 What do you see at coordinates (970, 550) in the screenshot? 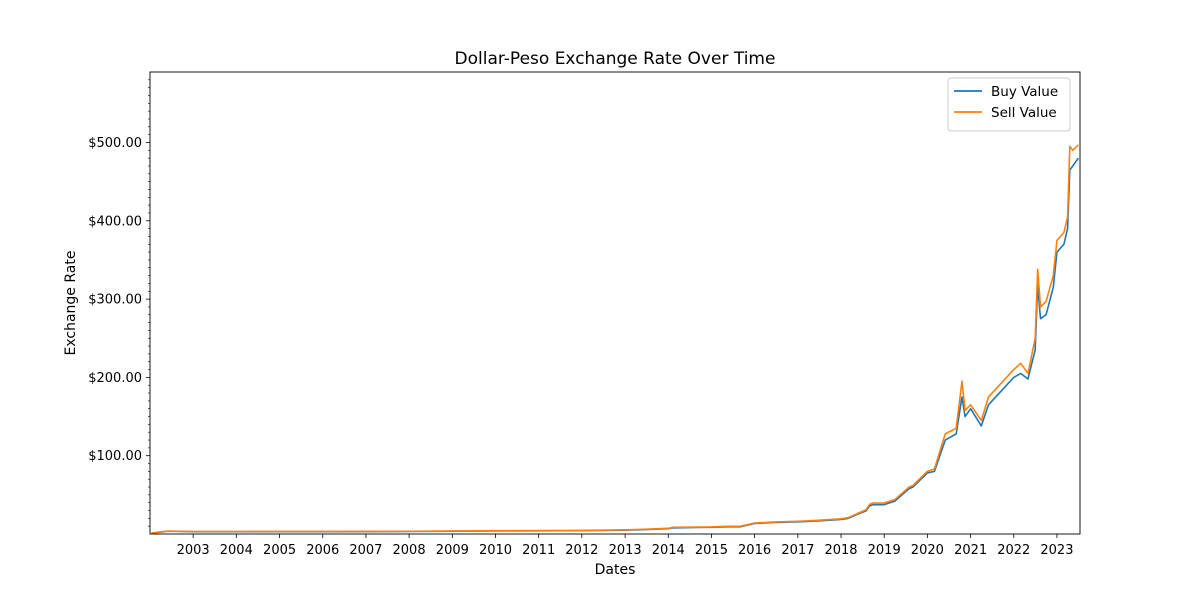
I see `x-tick-label: 2021` at bounding box center [970, 550].